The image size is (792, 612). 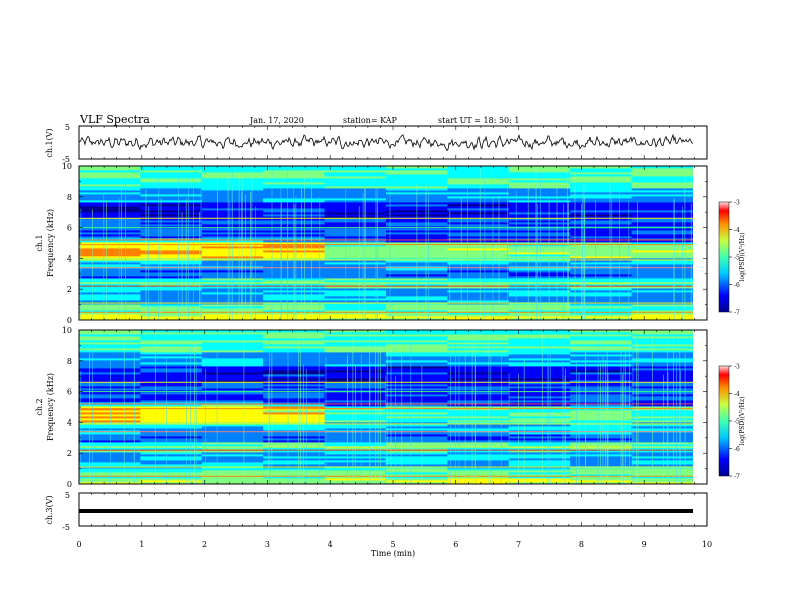 What do you see at coordinates (518, 544) in the screenshot?
I see `x-tick-label: 7` at bounding box center [518, 544].